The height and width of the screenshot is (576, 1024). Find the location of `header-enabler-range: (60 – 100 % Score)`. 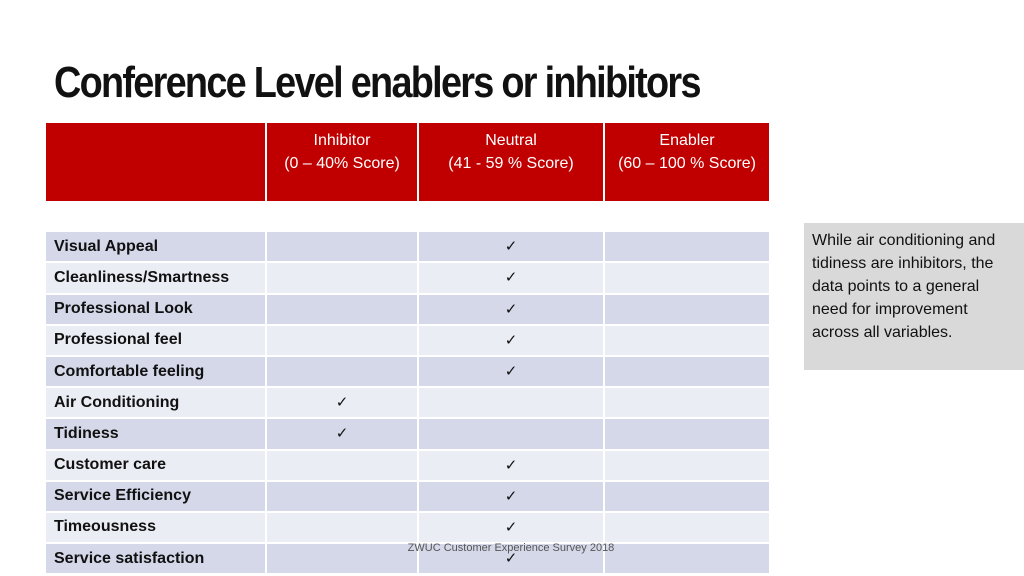

header-enabler-range: (60 – 100 % Score) is located at coordinates (687, 163).